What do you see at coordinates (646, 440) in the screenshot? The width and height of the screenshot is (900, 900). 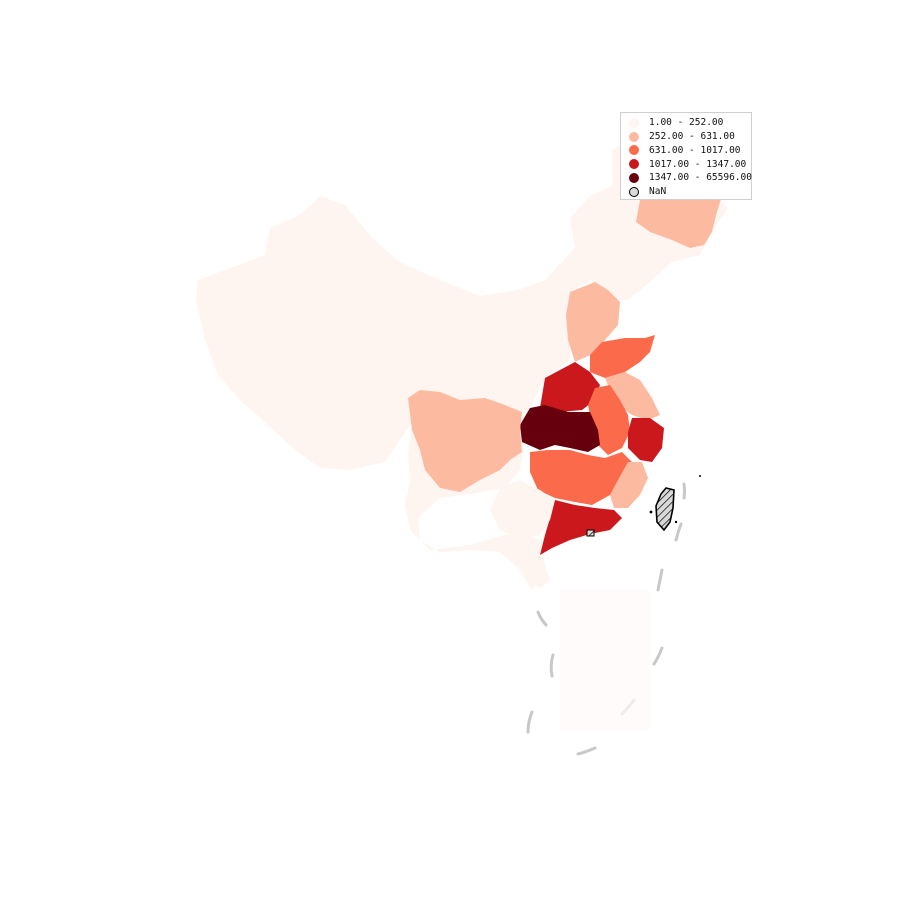 I see `region-zhejiang` at bounding box center [646, 440].